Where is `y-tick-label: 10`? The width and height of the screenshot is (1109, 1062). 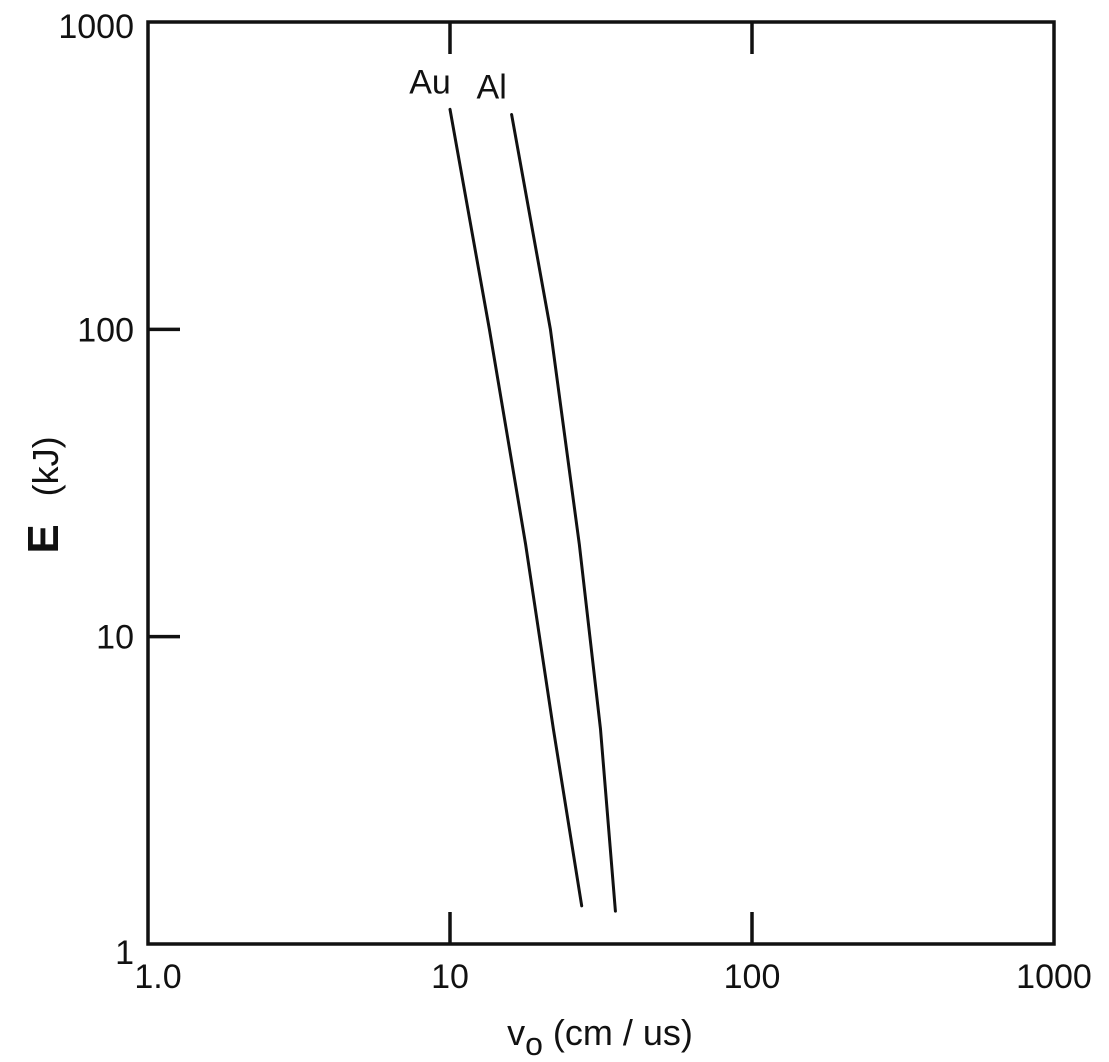
y-tick-label: 10 is located at coordinates (115, 638).